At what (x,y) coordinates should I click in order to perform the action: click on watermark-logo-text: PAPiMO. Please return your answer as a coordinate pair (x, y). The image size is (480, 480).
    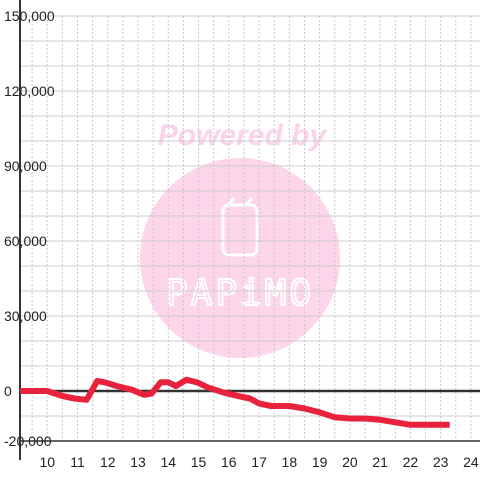
    Looking at the image, I should click on (240, 293).